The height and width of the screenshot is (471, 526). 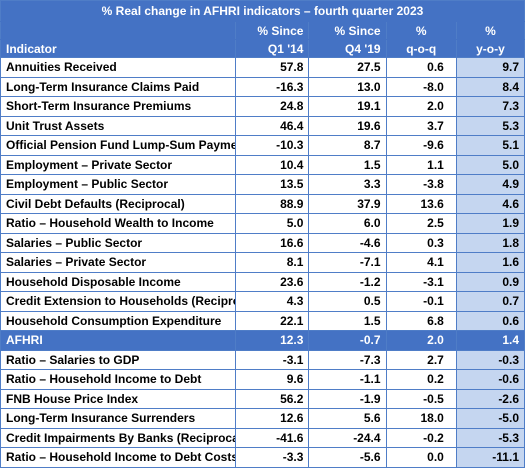 I want to click on since-q1-14-cell: 4.3, so click(x=272, y=301).